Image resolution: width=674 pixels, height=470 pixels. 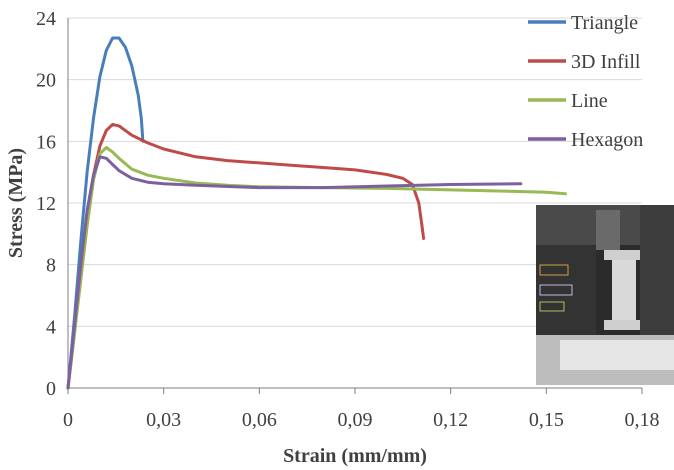 I want to click on y-tick-label: 8, so click(x=51, y=266).